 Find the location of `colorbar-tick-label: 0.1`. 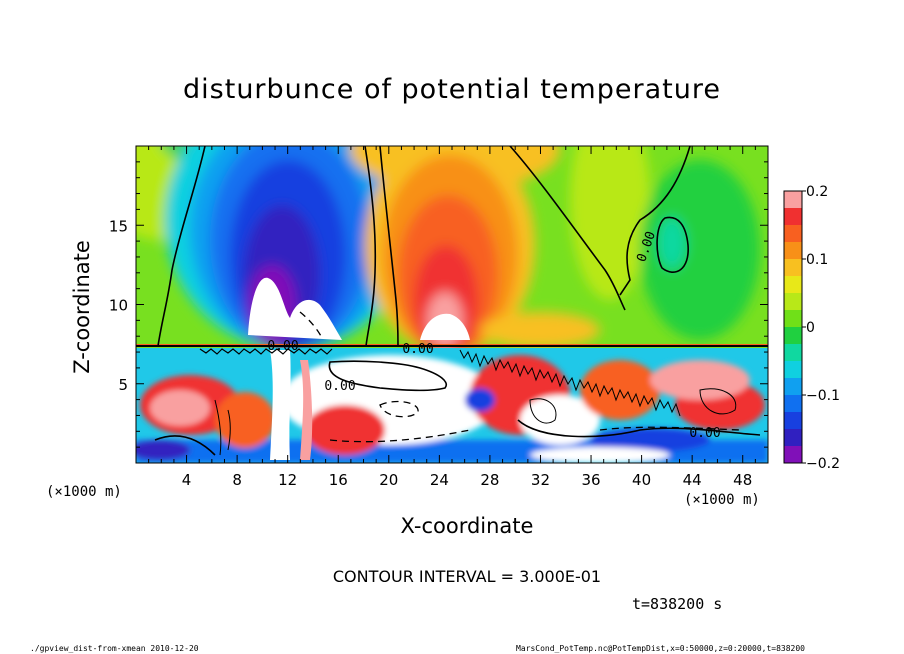

colorbar-tick-label: 0.1 is located at coordinates (817, 260).